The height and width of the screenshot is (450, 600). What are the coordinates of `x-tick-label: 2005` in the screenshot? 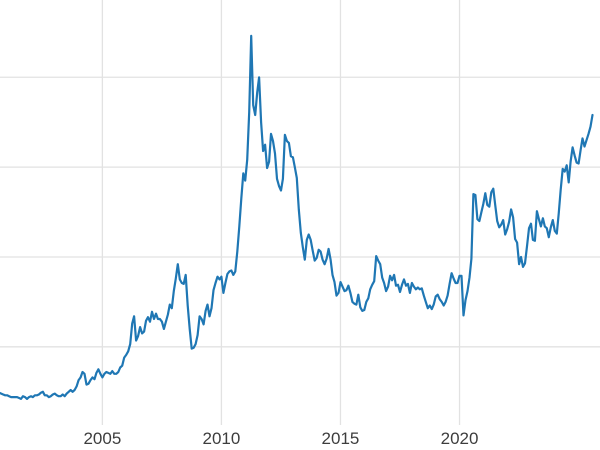 It's located at (102, 438).